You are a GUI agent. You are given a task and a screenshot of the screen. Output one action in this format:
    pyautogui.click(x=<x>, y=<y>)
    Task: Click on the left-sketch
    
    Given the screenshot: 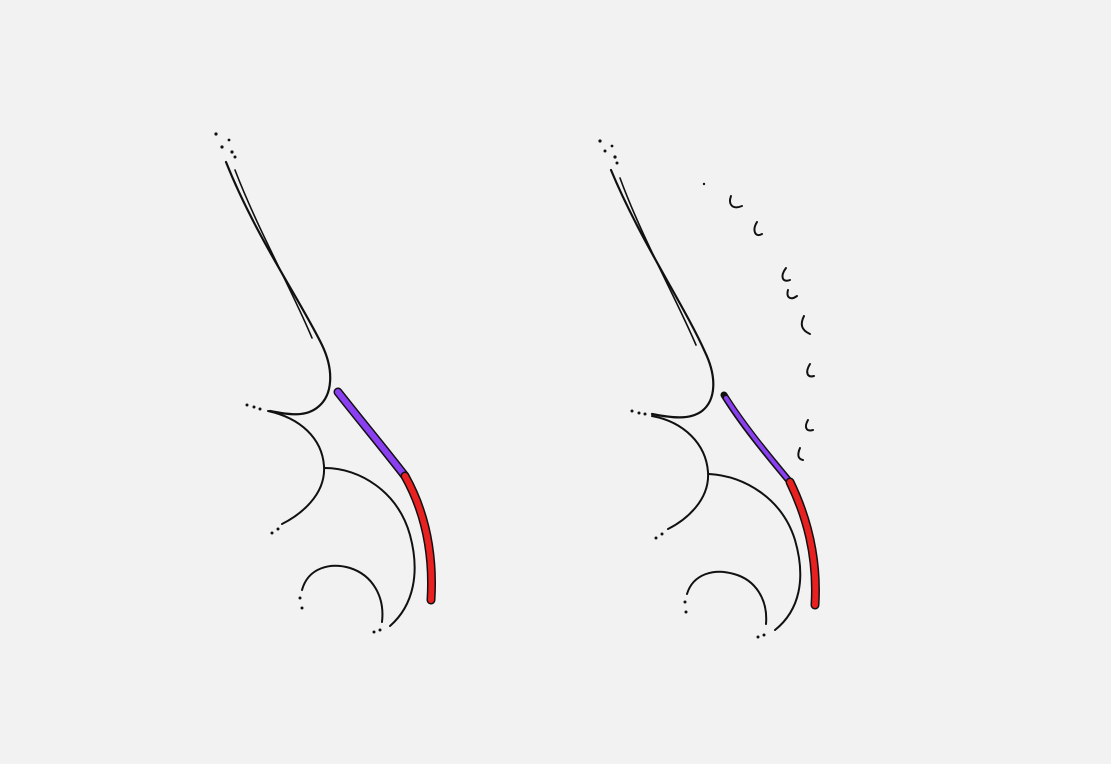 What is the action you would take?
    pyautogui.click(x=325, y=383)
    